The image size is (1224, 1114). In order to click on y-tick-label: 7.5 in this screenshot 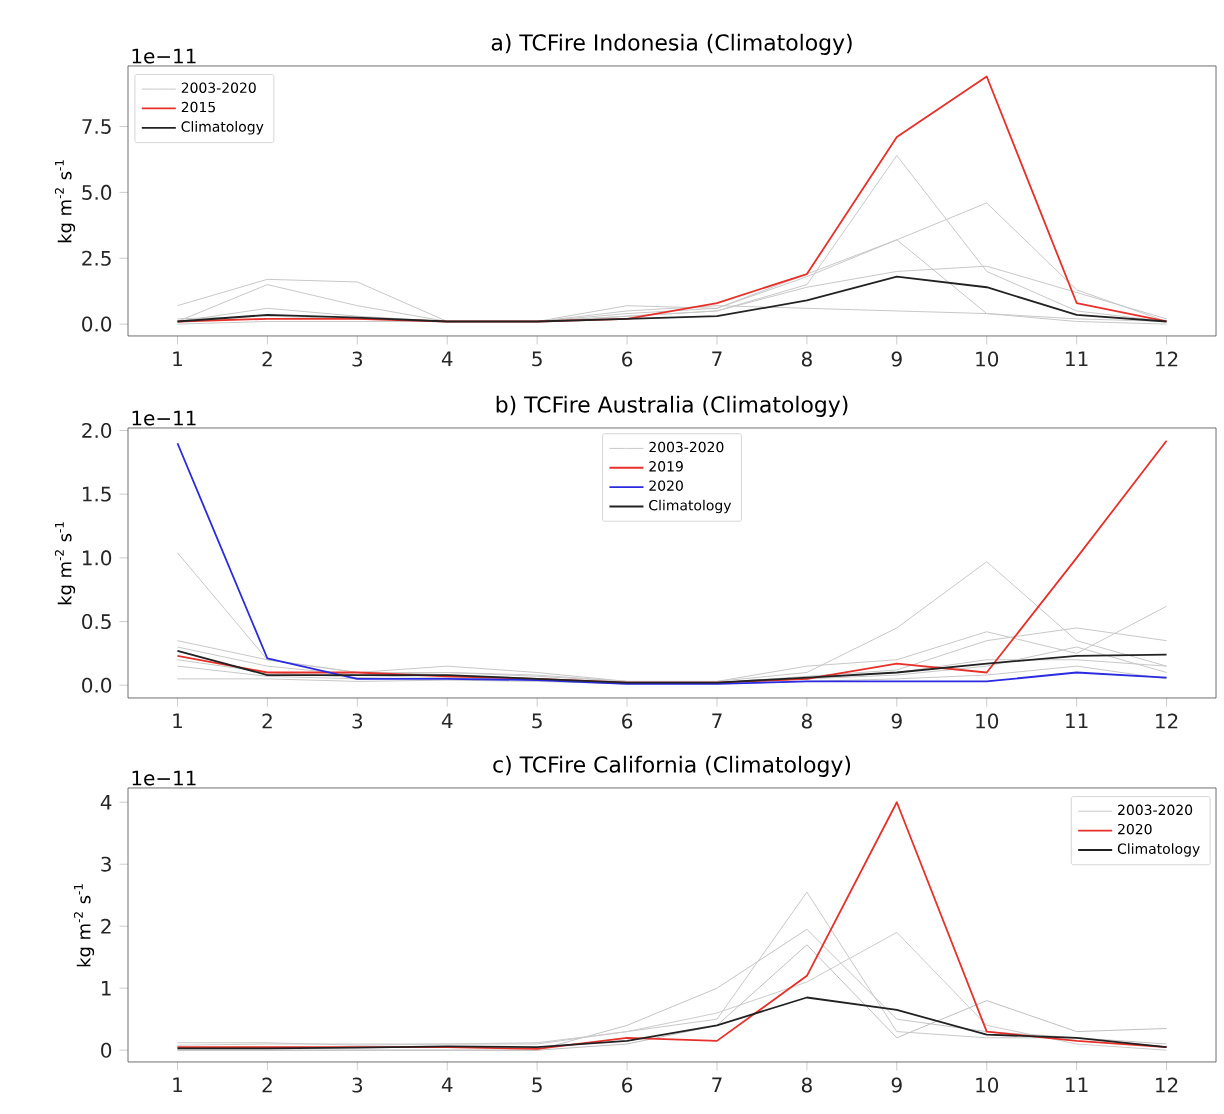, I will do `click(96, 126)`.